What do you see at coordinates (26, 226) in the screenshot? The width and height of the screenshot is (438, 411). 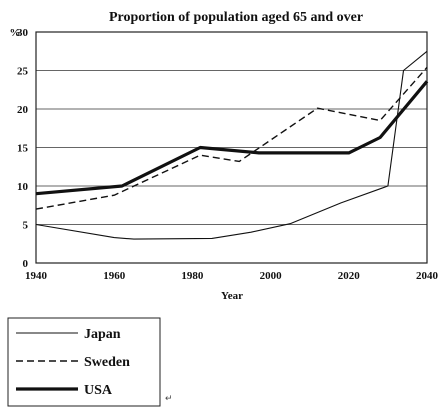 I see `y-tick-label: 5` at bounding box center [26, 226].